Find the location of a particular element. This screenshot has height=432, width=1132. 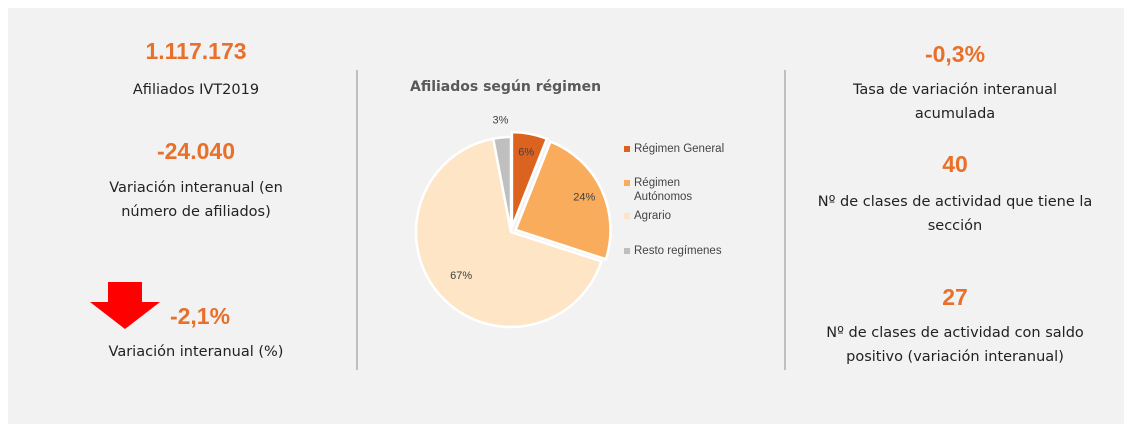

kpi-value: 27 is located at coordinates (955, 297).